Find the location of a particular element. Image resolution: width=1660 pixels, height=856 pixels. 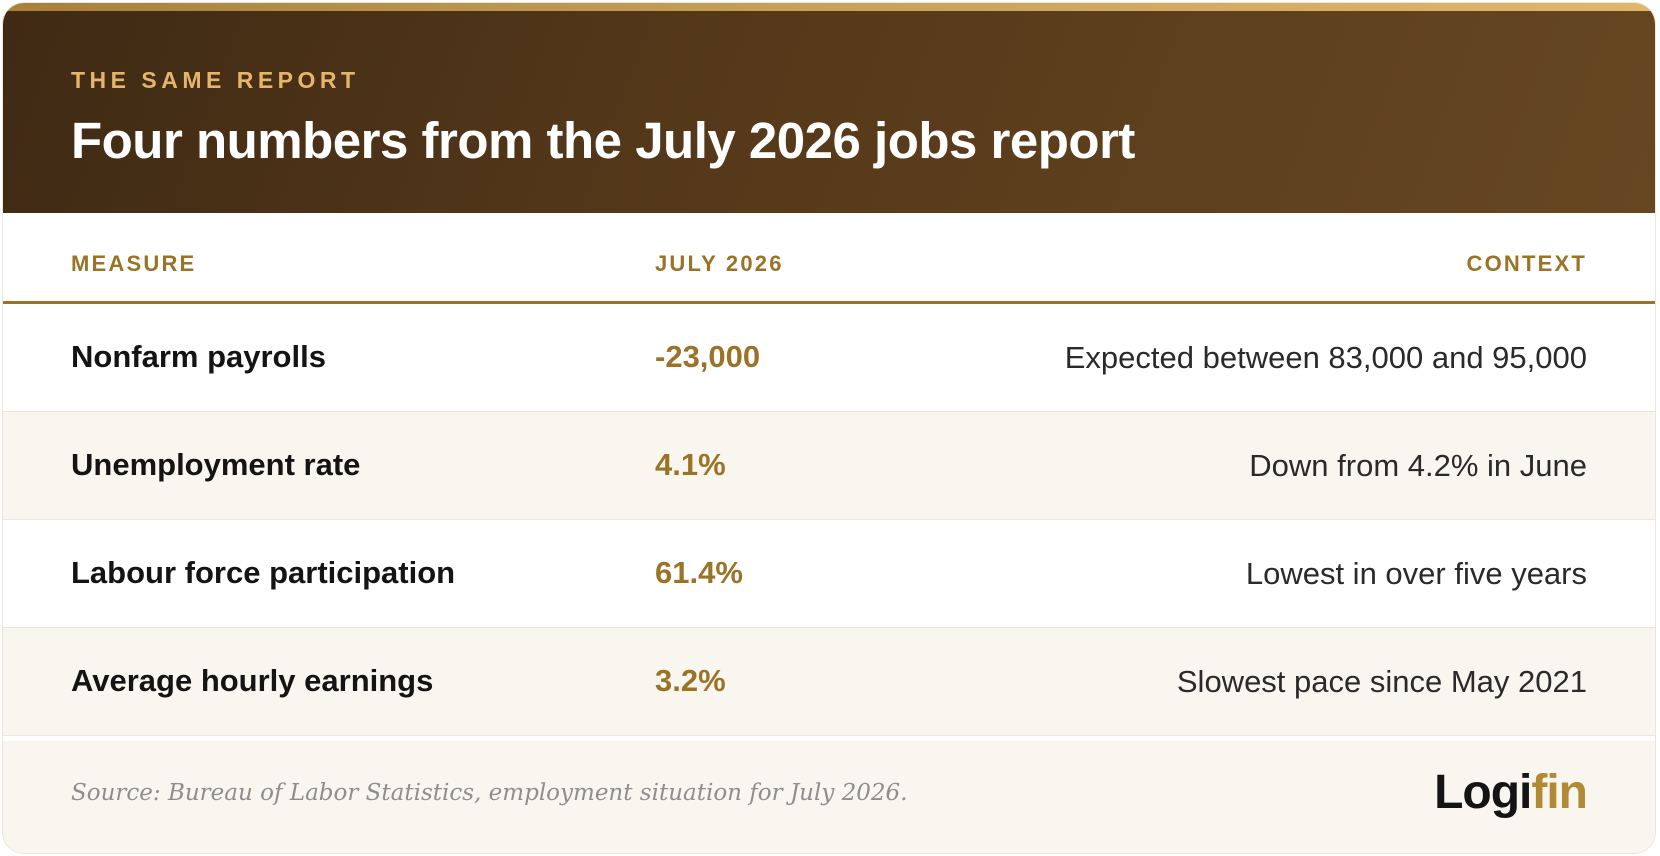

eyebrow-label: THE SAME REPORT is located at coordinates (215, 80).